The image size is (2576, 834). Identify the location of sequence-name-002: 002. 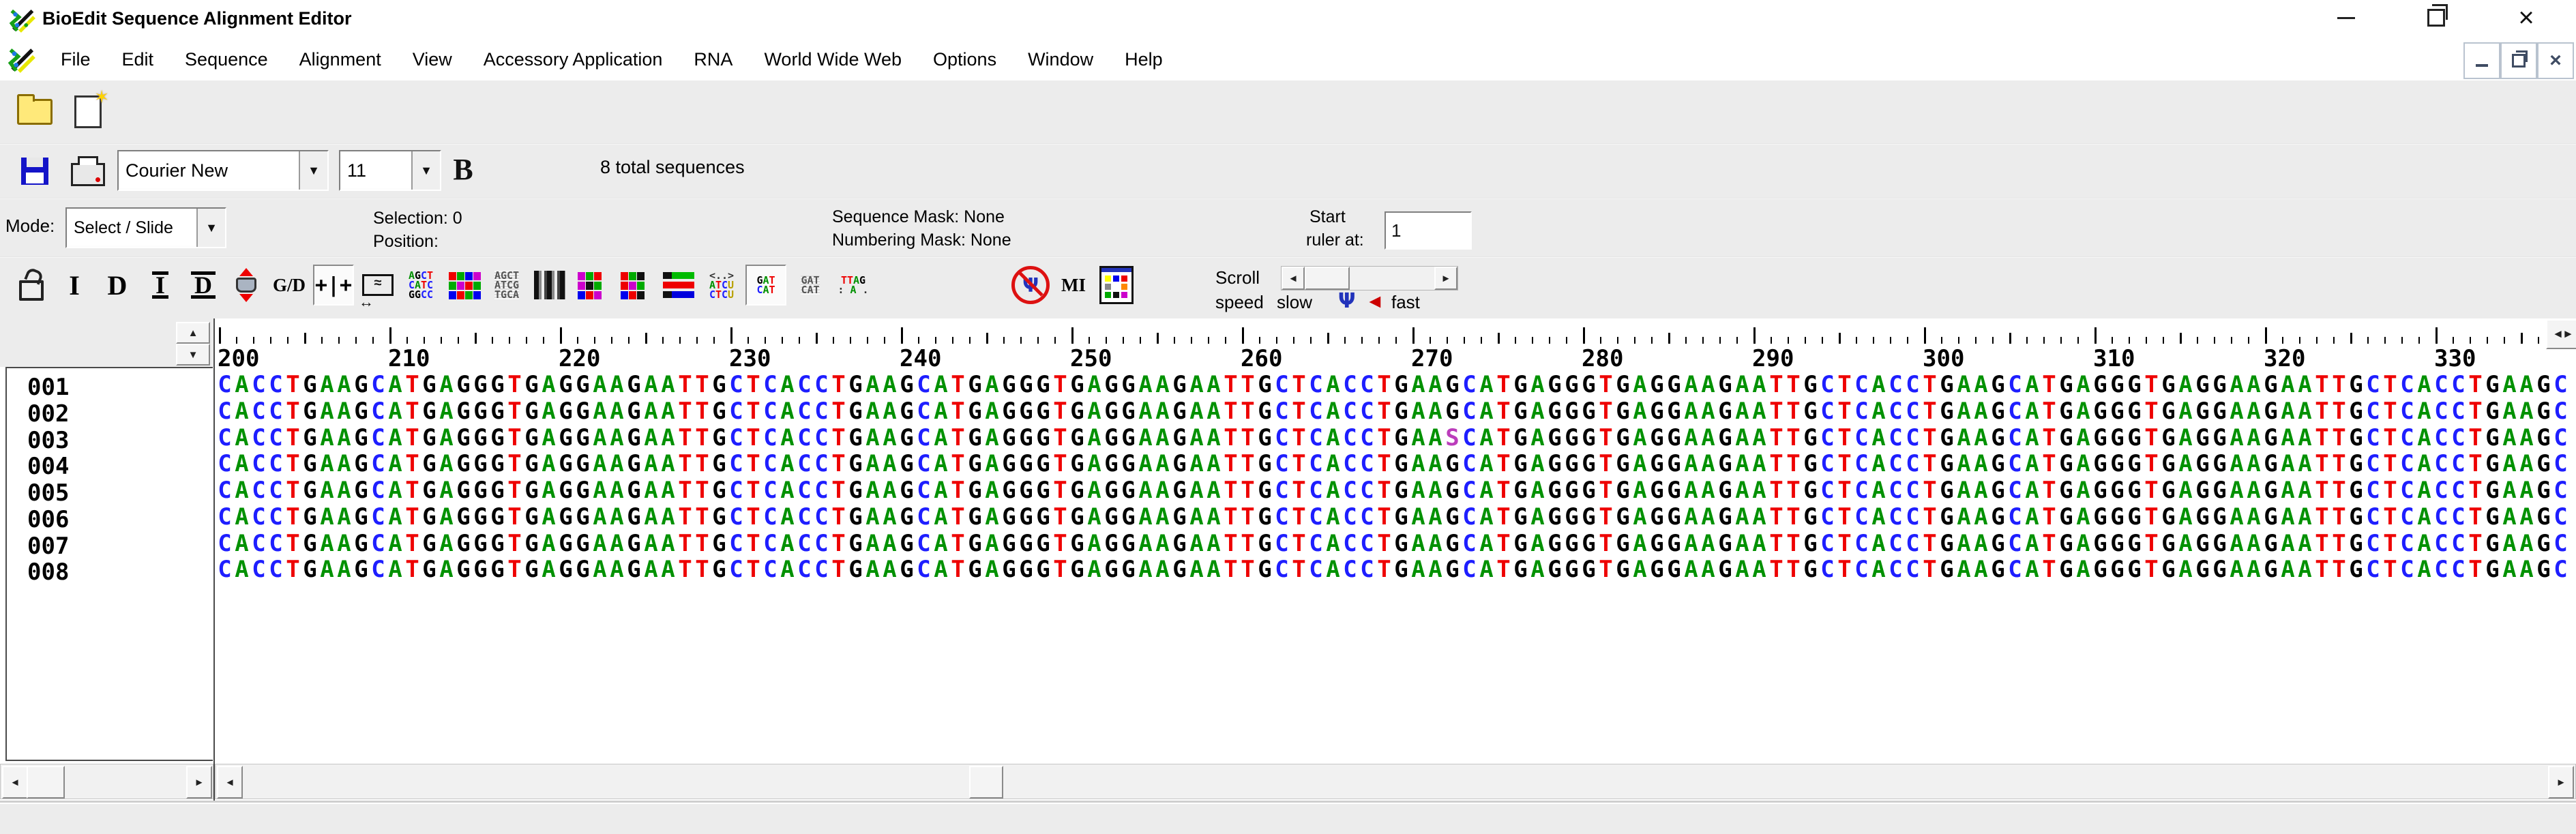
(48, 414).